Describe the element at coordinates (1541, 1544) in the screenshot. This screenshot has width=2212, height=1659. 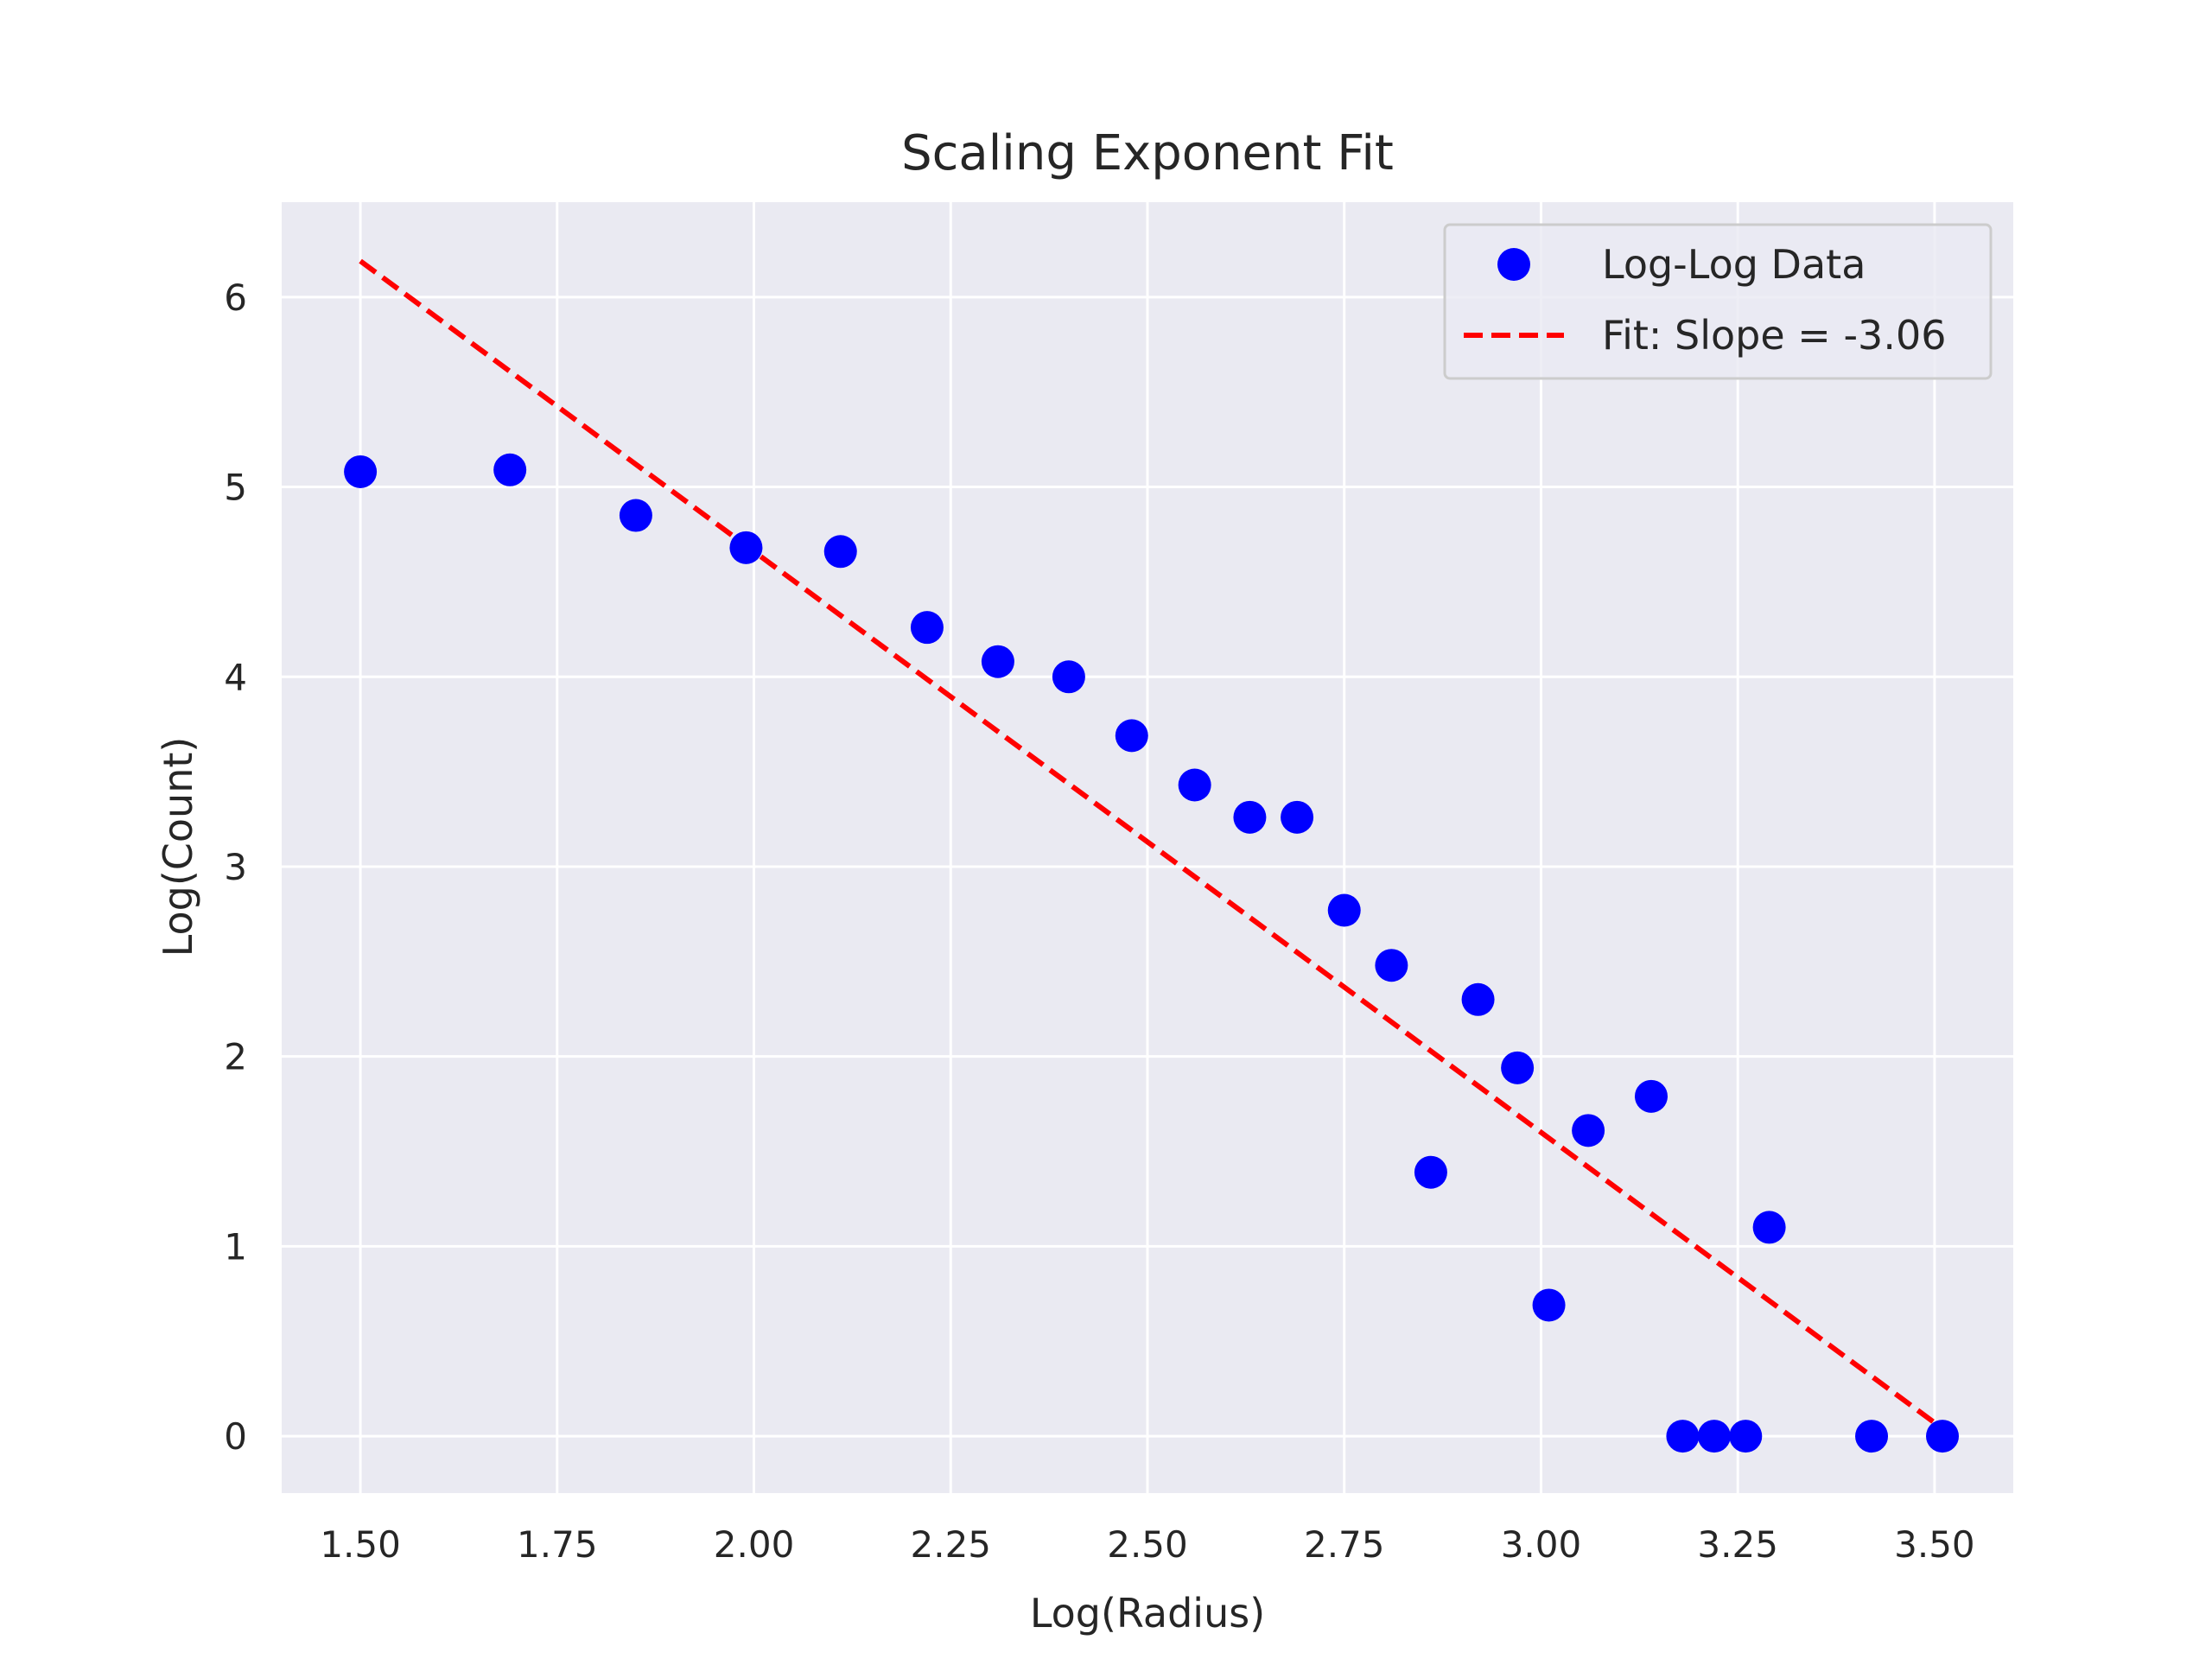
I see `x-tick-label: 3.00` at that location.